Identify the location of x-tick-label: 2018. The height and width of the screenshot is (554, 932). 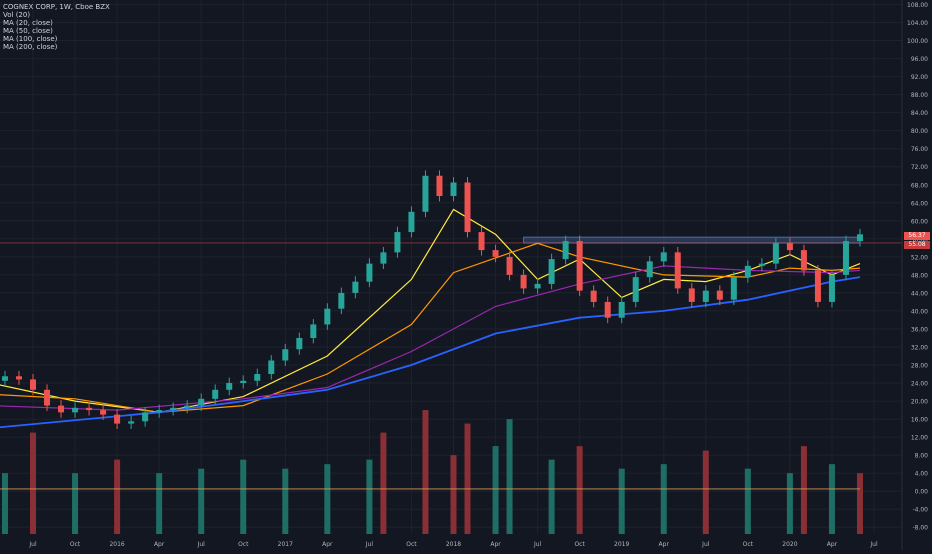
(453, 544).